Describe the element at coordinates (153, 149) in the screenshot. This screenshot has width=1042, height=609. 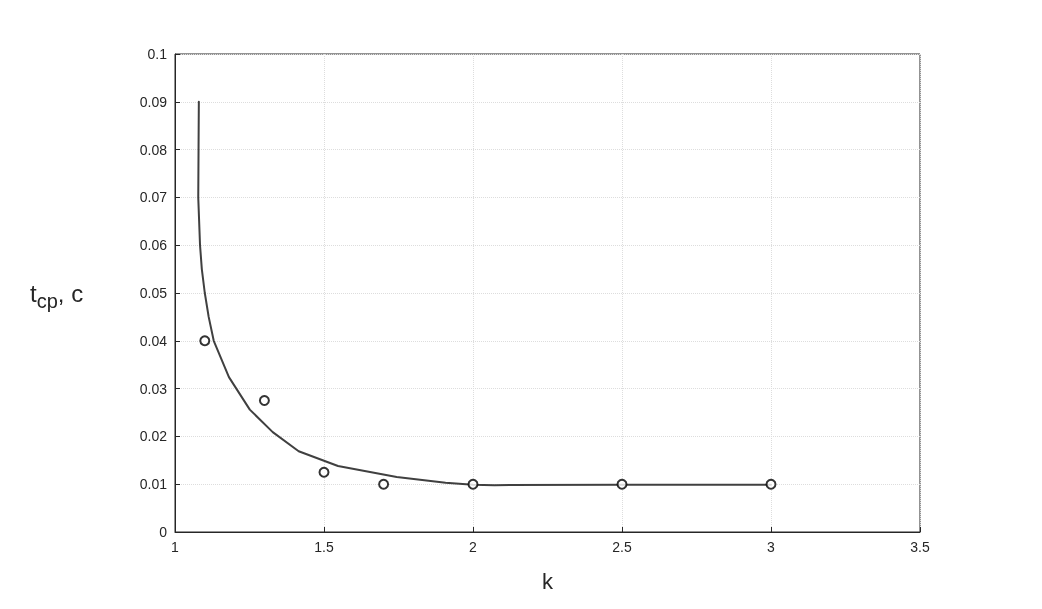
I see `y-tick-label: 0.08` at that location.